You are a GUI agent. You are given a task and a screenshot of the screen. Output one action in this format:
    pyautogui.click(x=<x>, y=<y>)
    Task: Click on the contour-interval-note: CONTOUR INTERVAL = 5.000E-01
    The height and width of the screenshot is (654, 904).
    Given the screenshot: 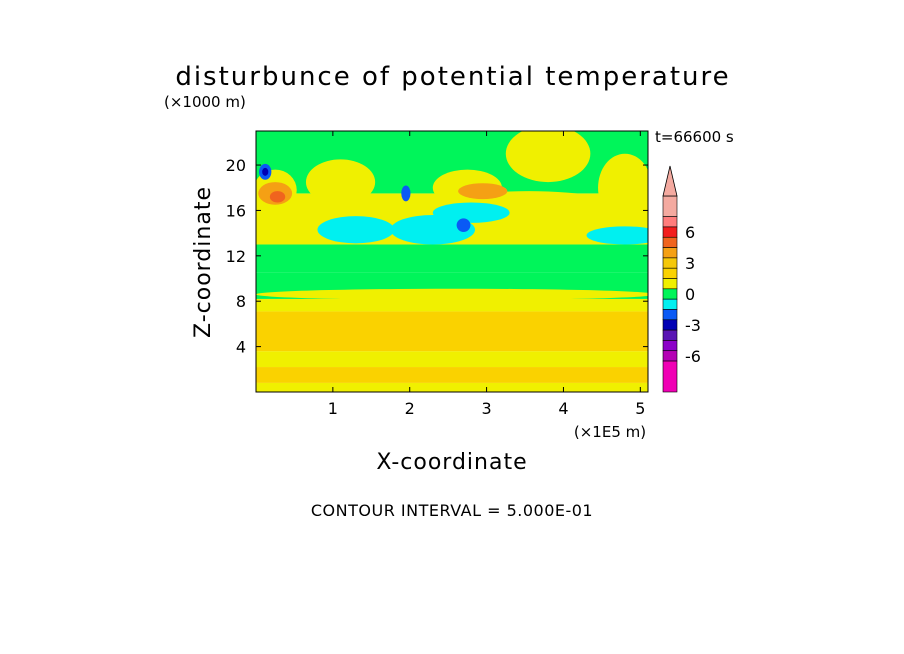 What is the action you would take?
    pyautogui.click(x=452, y=510)
    